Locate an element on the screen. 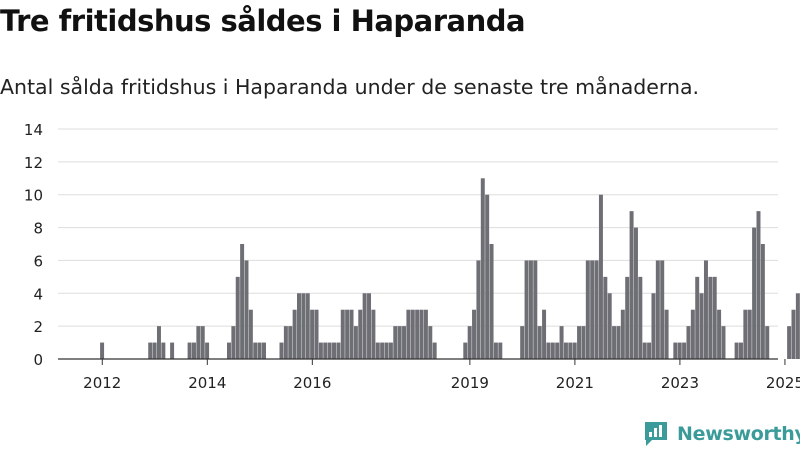 This screenshot has height=450, width=800. y-tick-label: 4 is located at coordinates (38, 294).